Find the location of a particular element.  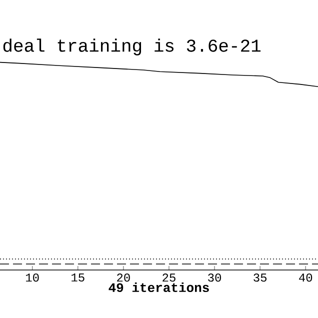

x-tick-label: 25 is located at coordinates (169, 278).